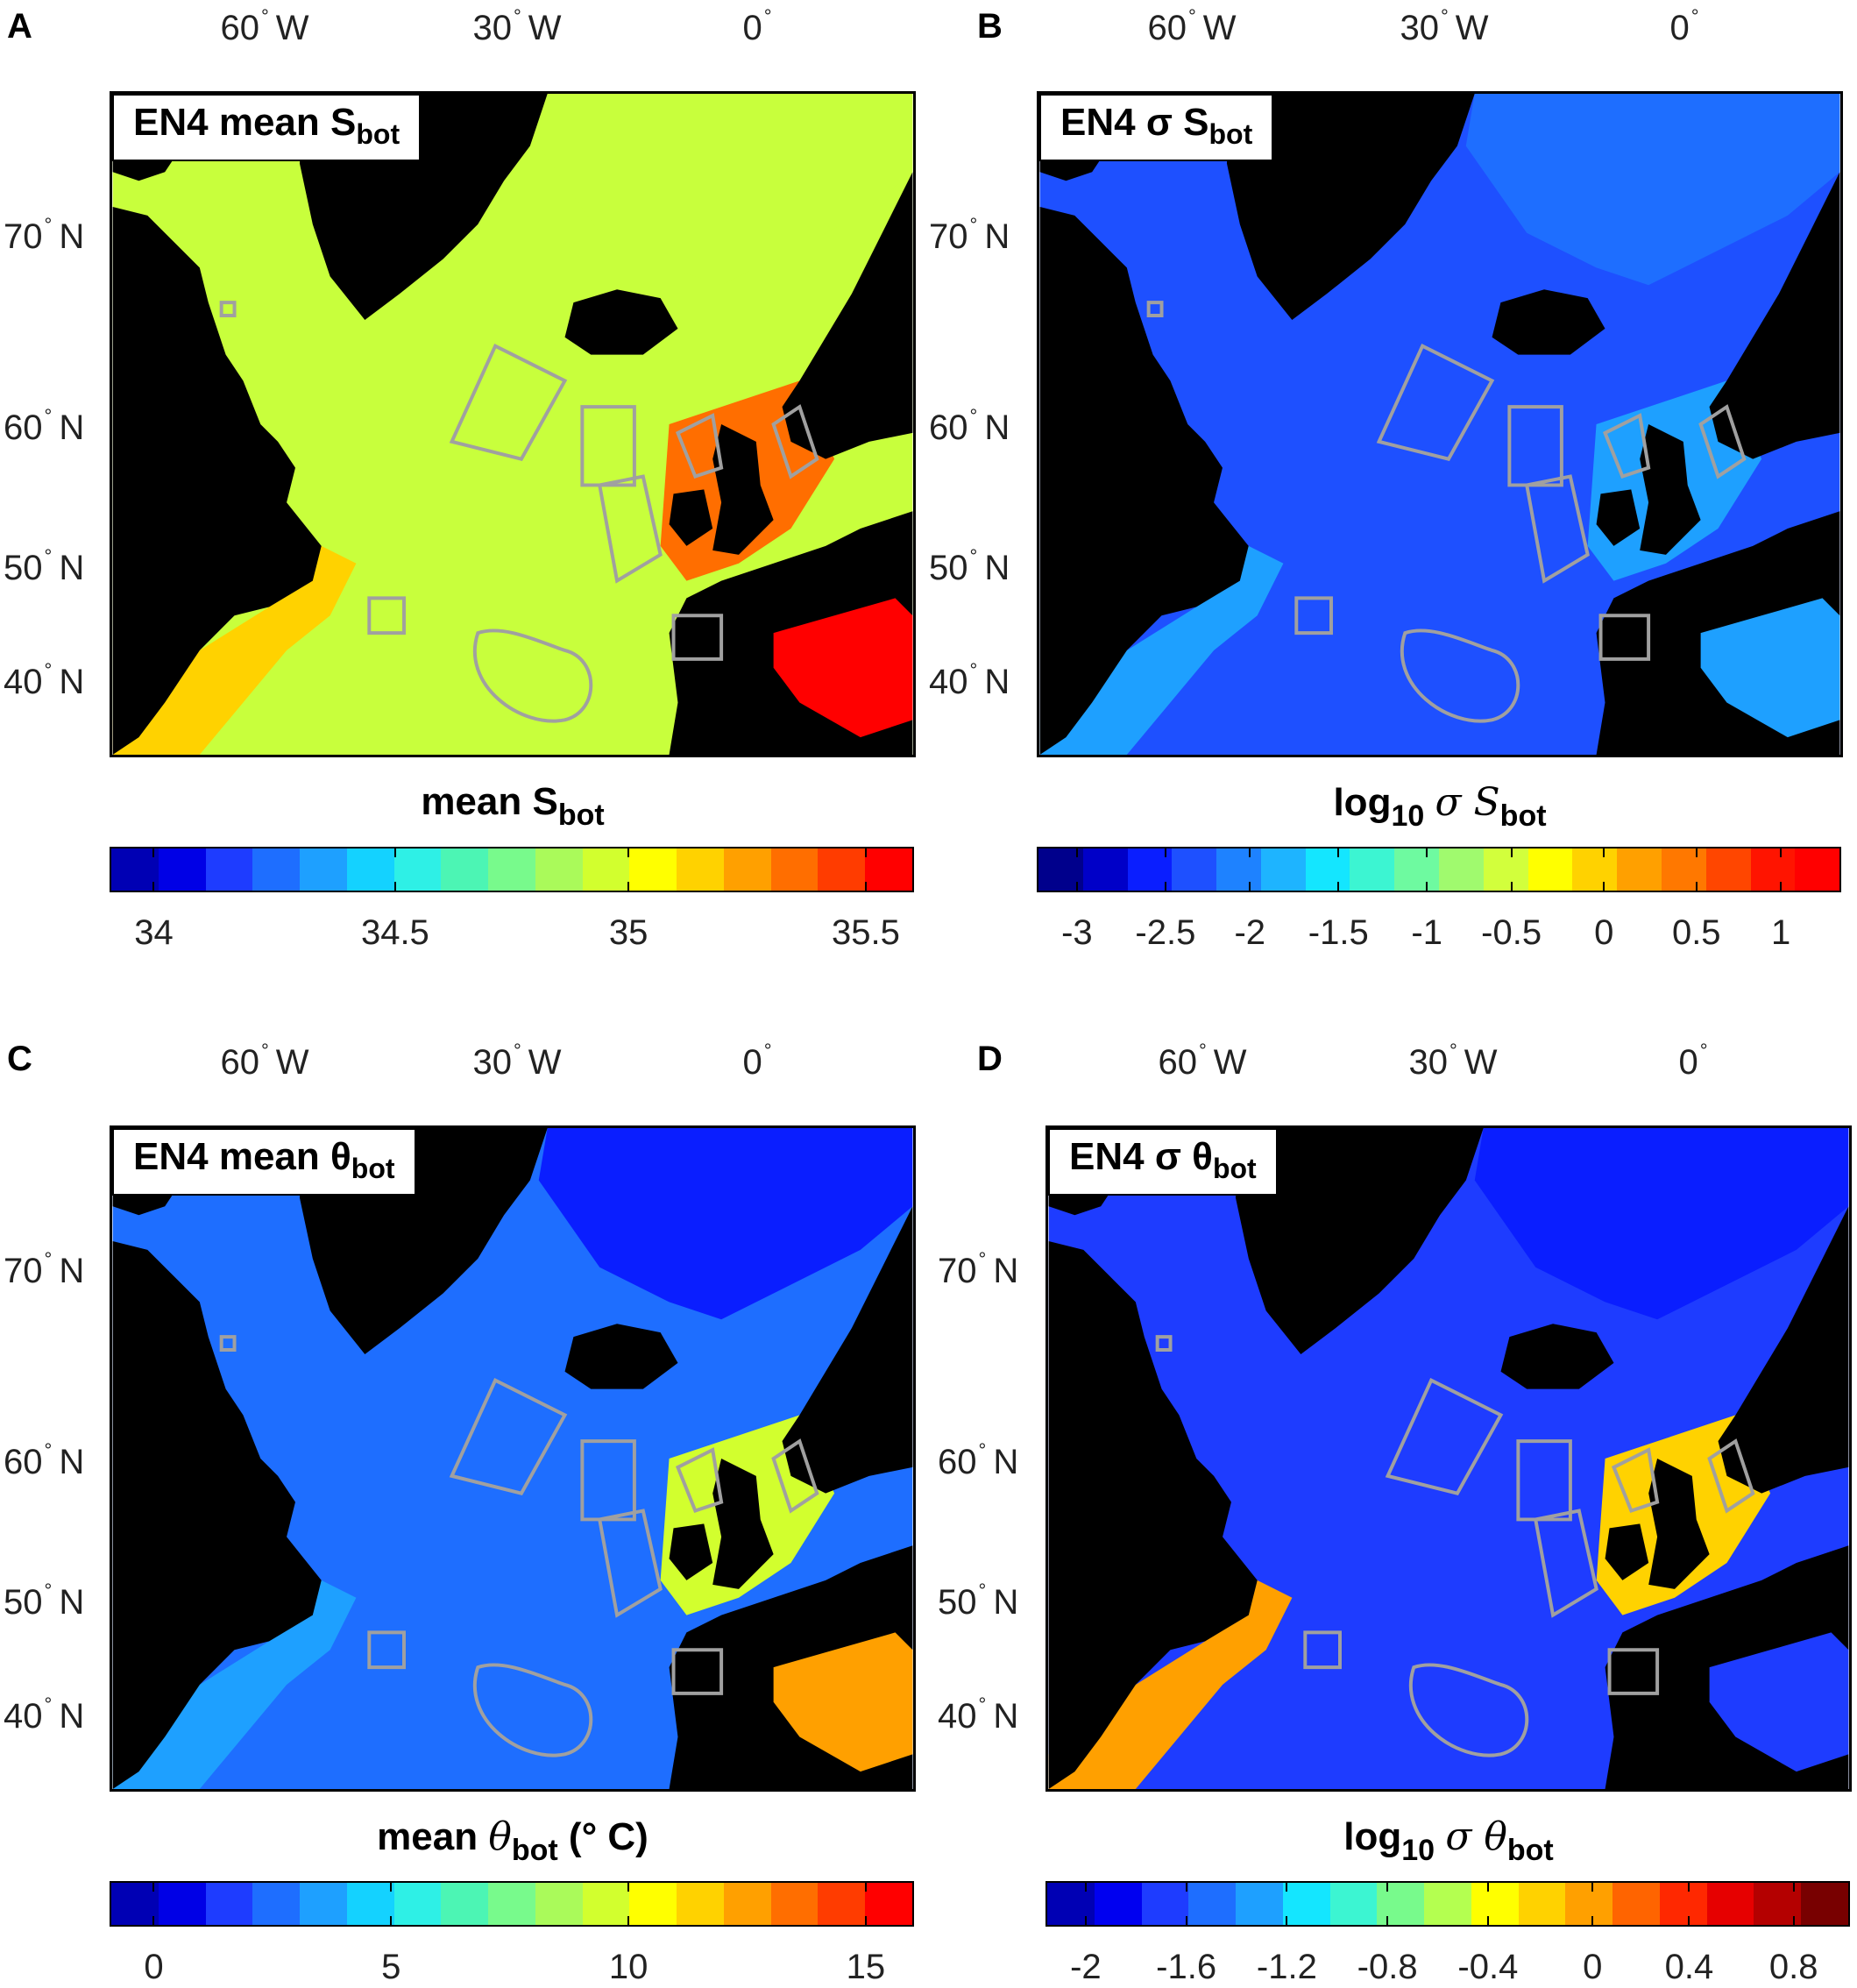 This screenshot has height=1988, width=1857. What do you see at coordinates (1488, 1967) in the screenshot?
I see `colorbar-tick-label: -0.4` at bounding box center [1488, 1967].